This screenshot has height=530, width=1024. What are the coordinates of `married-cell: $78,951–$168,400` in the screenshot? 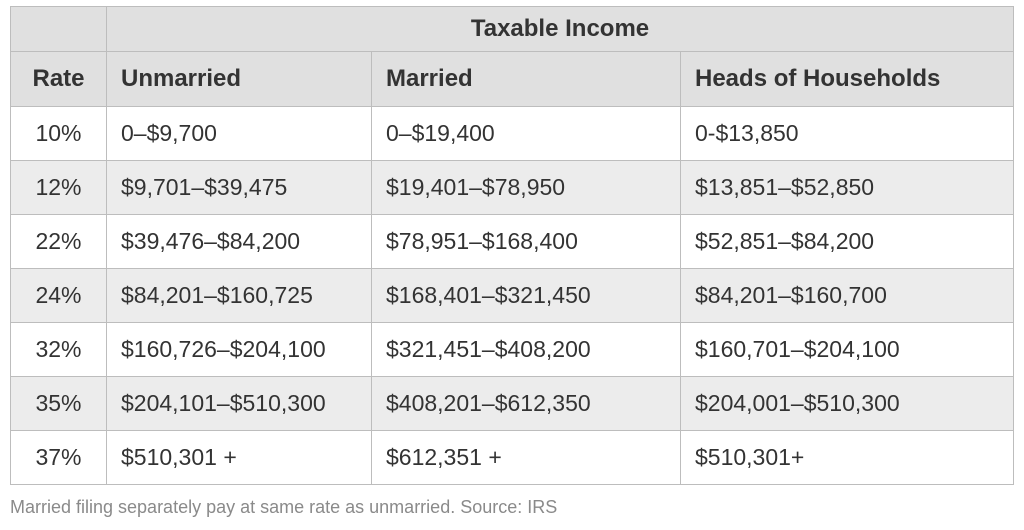 It's located at (526, 241).